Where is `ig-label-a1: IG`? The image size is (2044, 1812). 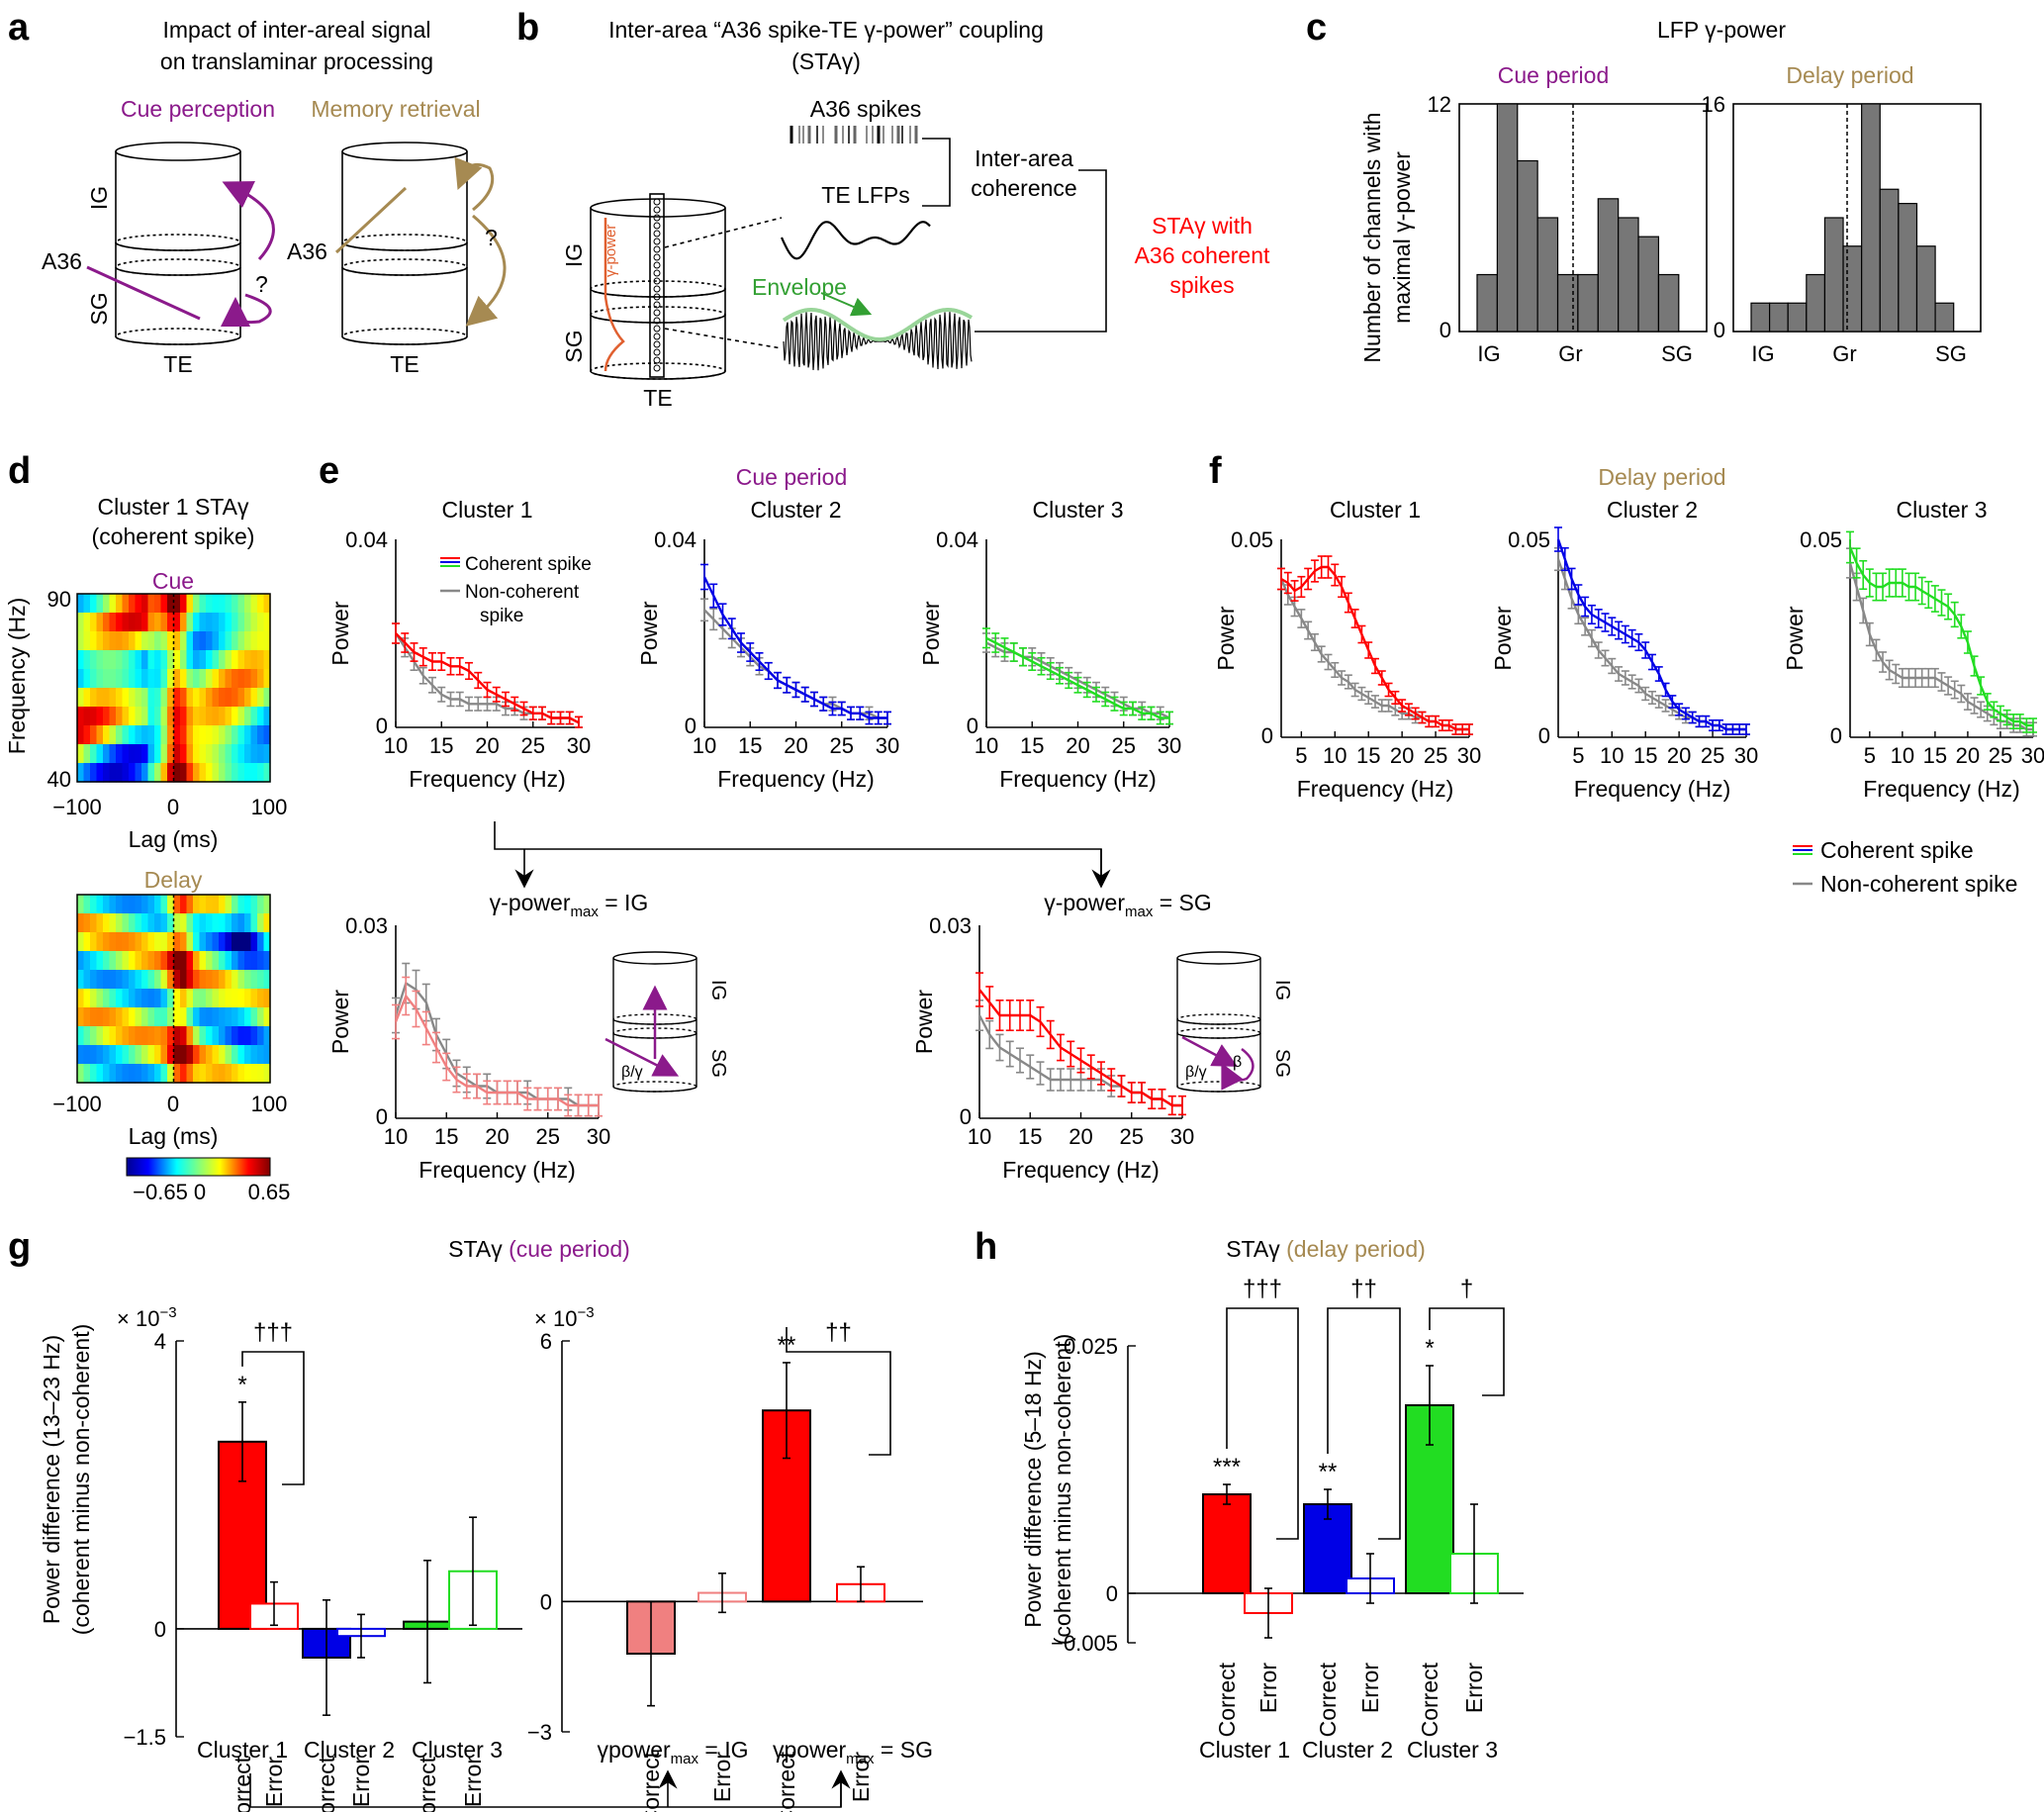 ig-label-a1: IG is located at coordinates (99, 198).